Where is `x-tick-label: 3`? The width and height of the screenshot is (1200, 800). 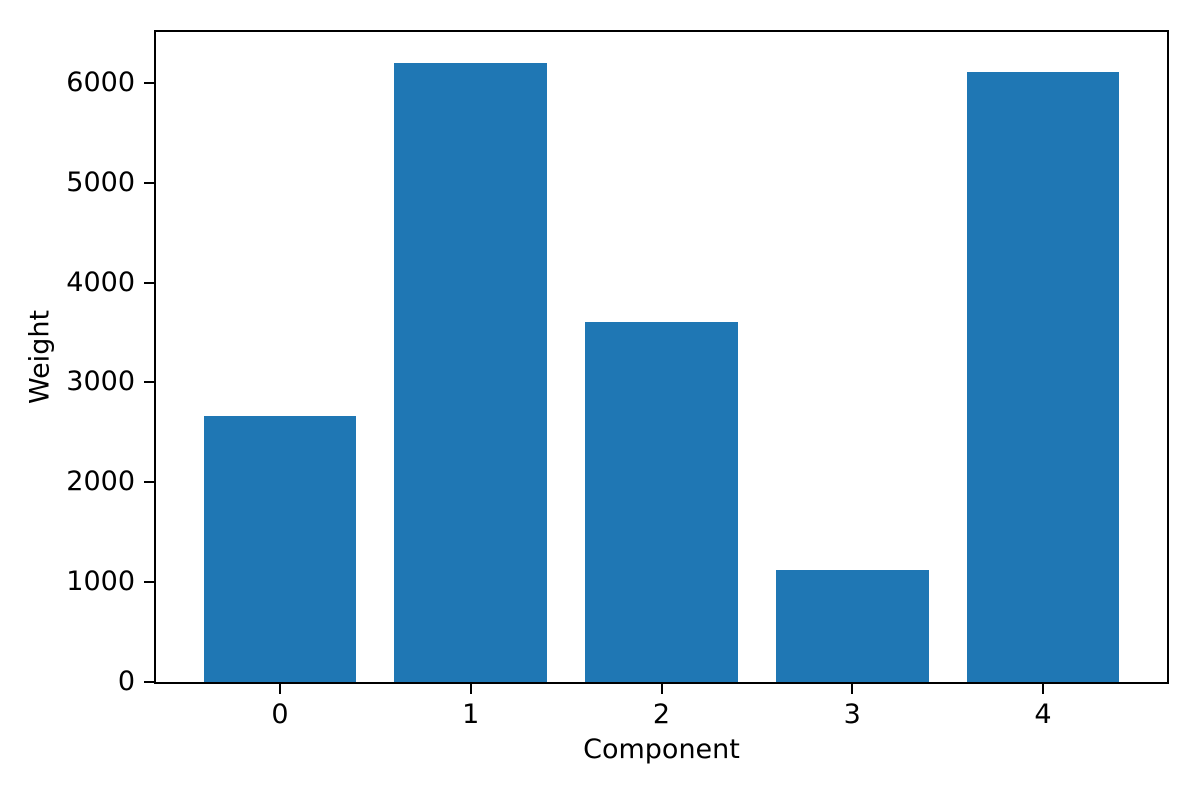
x-tick-label: 3 is located at coordinates (852, 714).